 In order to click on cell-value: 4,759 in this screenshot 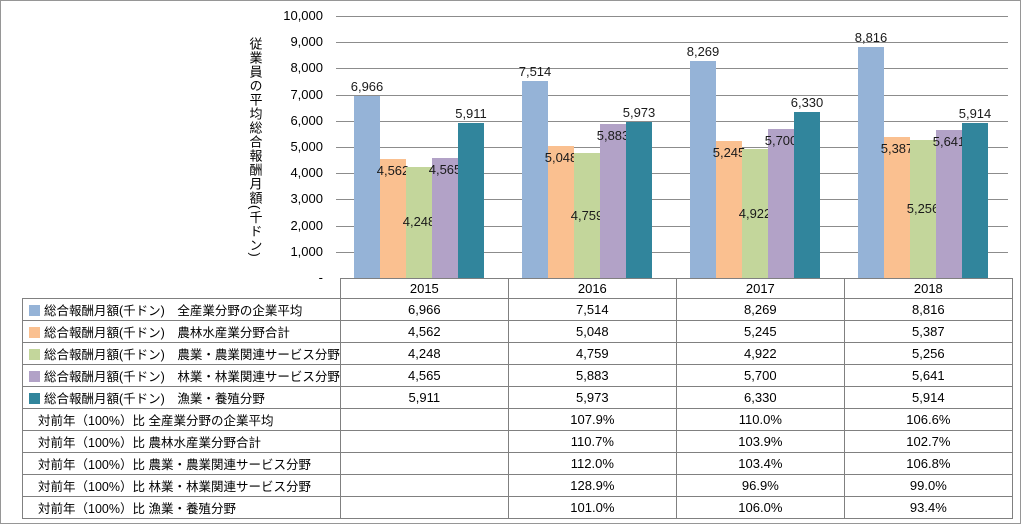, I will do `click(592, 353)`.